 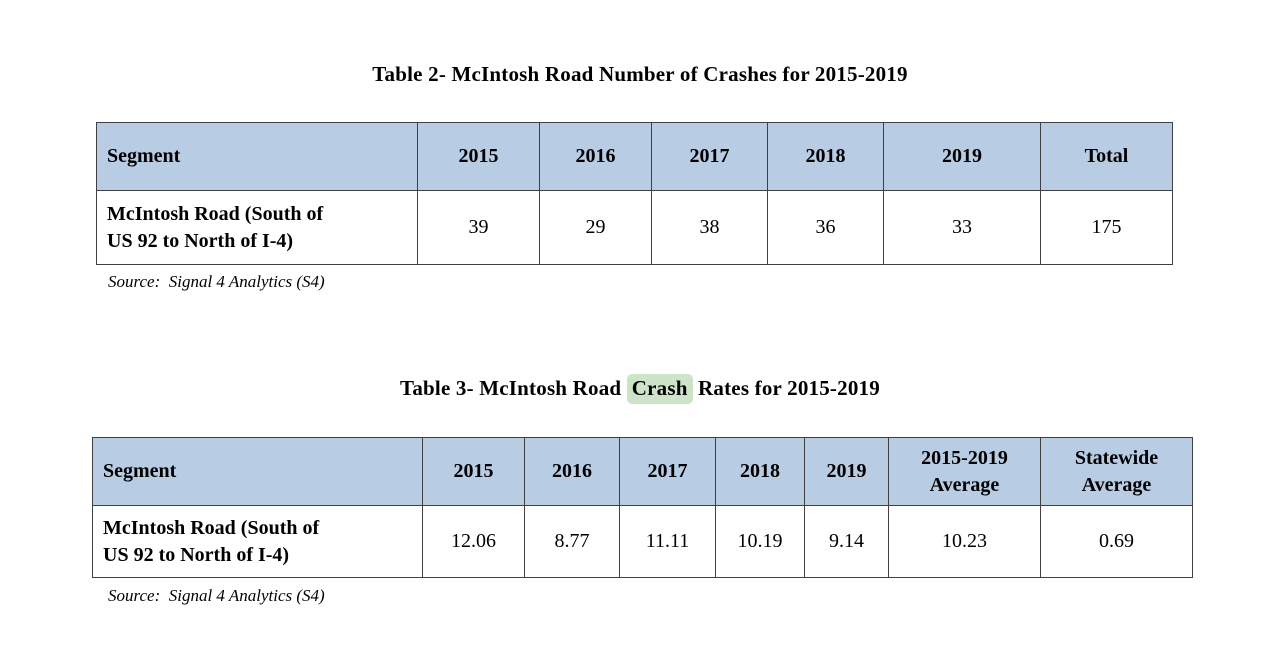 I want to click on table3-value-2016: 8.77, so click(x=572, y=541).